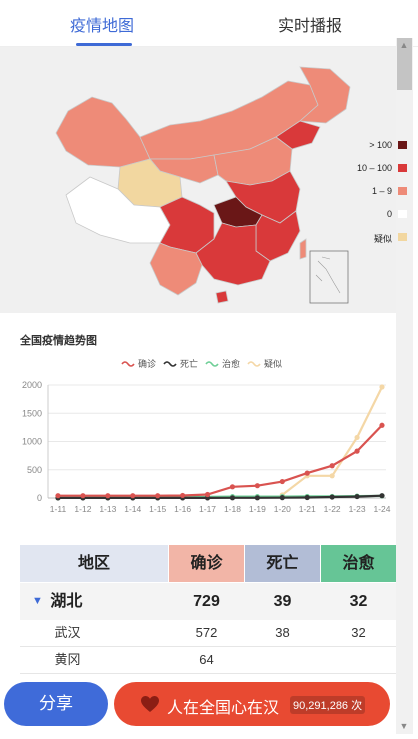  Describe the element at coordinates (358, 632) in the screenshot. I see `city-cured: 32` at that location.